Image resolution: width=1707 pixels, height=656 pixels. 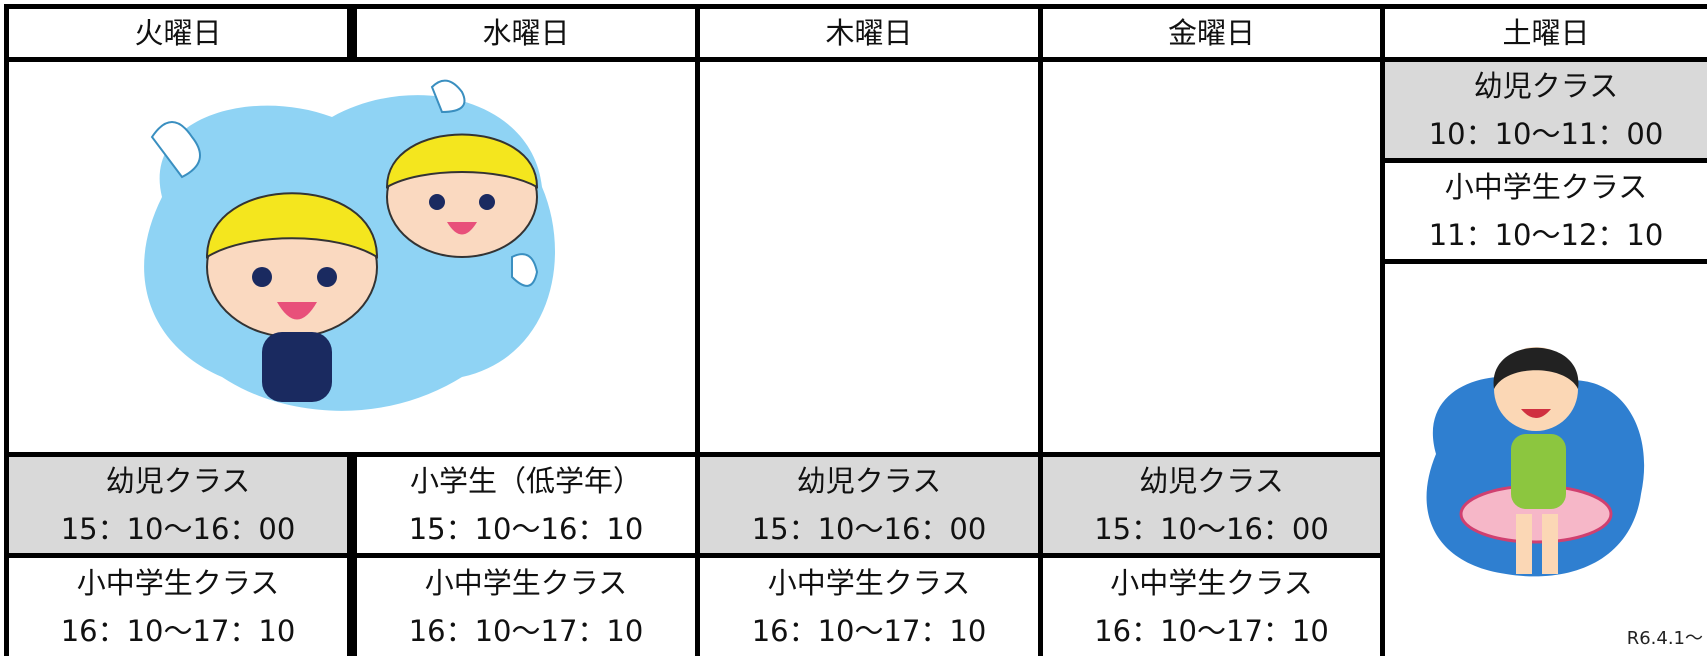 I want to click on day: 火曜日, so click(x=178, y=33).